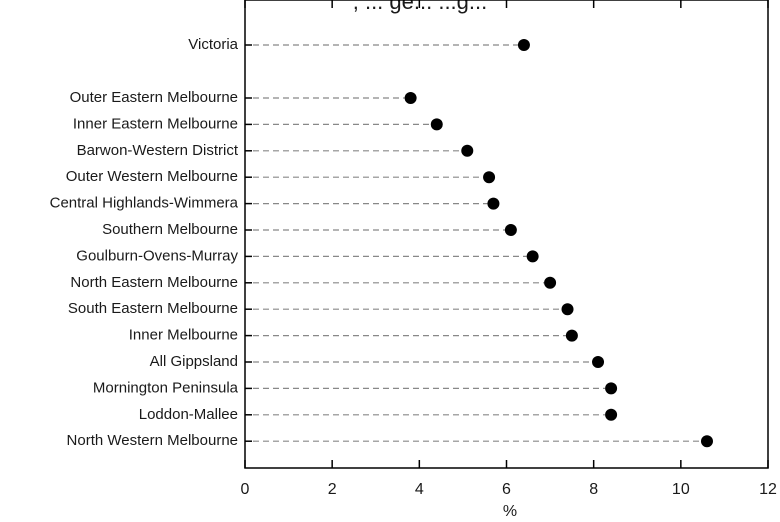 Image resolution: width=780 pixels, height=522 pixels. What do you see at coordinates (154, 97) in the screenshot?
I see `category-label: Outer Eastern Melbourne` at bounding box center [154, 97].